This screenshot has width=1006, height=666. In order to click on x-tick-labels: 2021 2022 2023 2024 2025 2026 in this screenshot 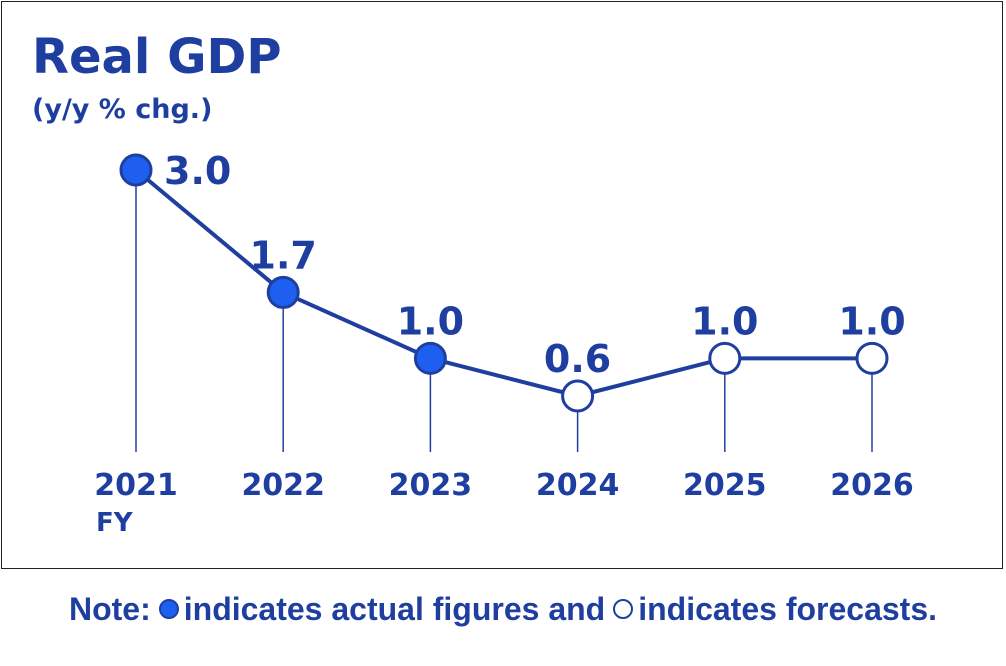, I will do `click(504, 485)`.